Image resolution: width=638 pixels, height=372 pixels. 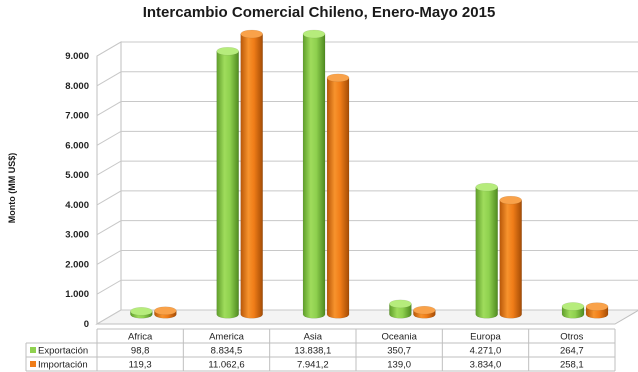 I want to click on bar-importación-asia, so click(x=338, y=196).